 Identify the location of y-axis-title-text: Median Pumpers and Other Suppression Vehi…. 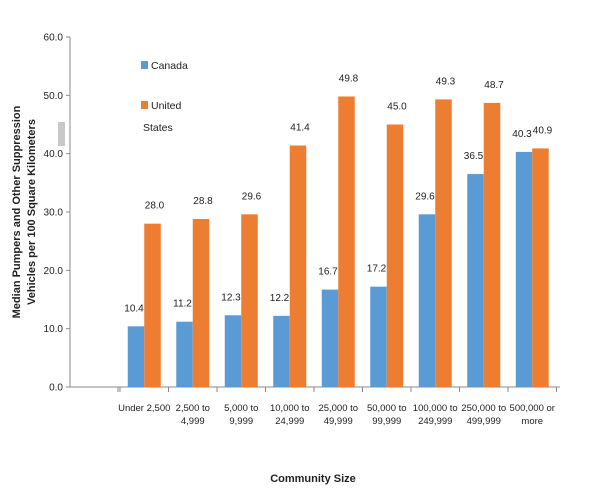
(24, 211).